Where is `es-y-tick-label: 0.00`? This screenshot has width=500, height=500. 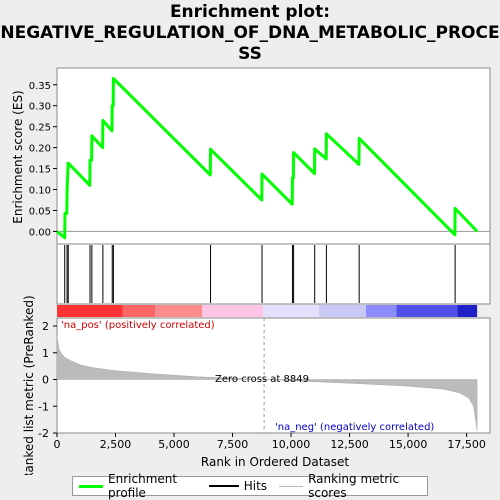 es-y-tick-label: 0.00 is located at coordinates (40, 232).